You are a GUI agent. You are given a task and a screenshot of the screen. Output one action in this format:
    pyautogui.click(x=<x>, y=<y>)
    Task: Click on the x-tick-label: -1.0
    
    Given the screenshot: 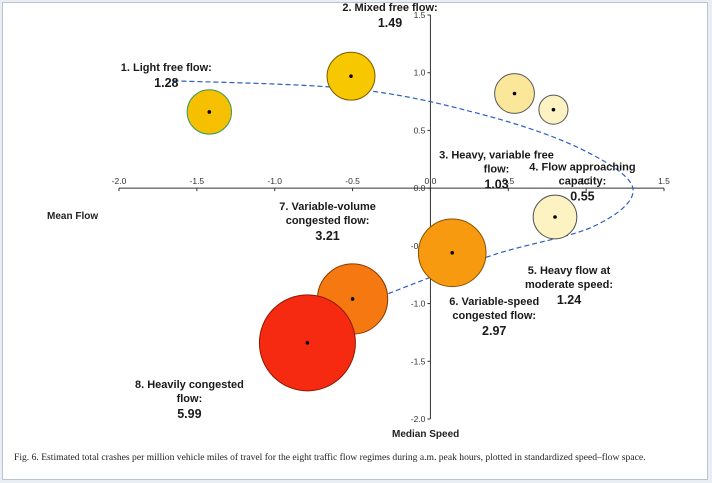 What is the action you would take?
    pyautogui.click(x=274, y=181)
    